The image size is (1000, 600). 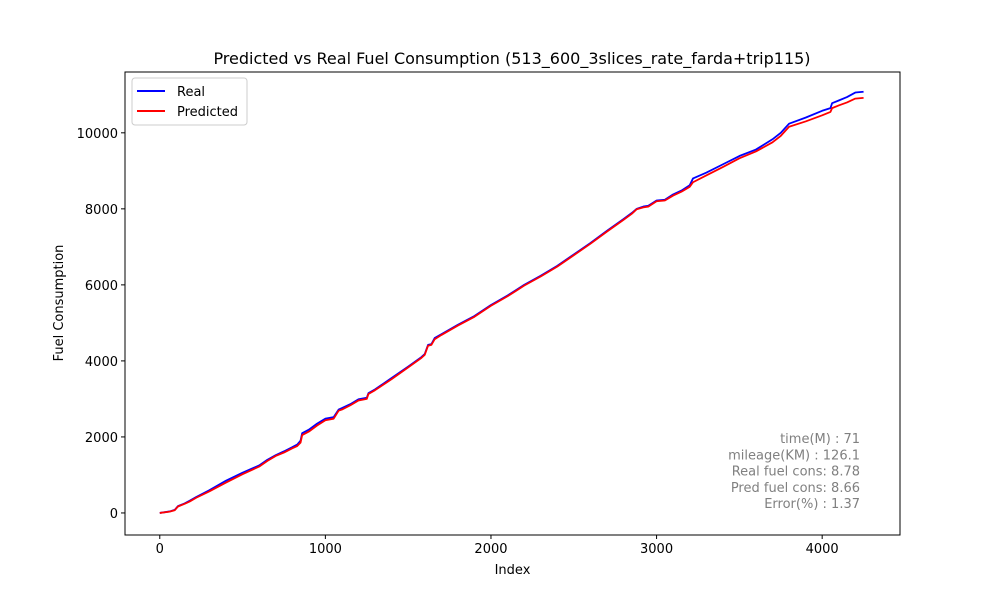 I want to click on x-tick-label: 0, so click(x=160, y=549).